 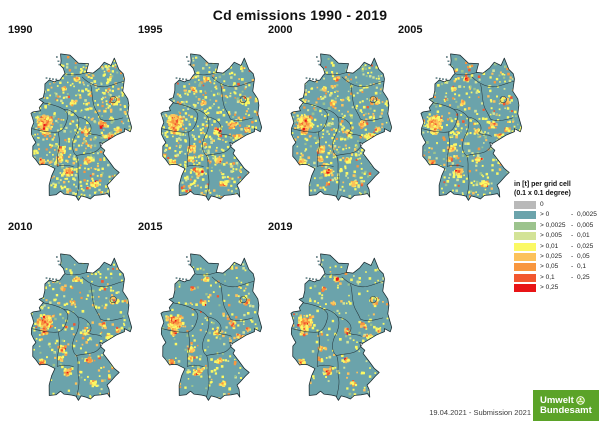 What do you see at coordinates (20, 227) in the screenshot?
I see `year-label-2010: 2010` at bounding box center [20, 227].